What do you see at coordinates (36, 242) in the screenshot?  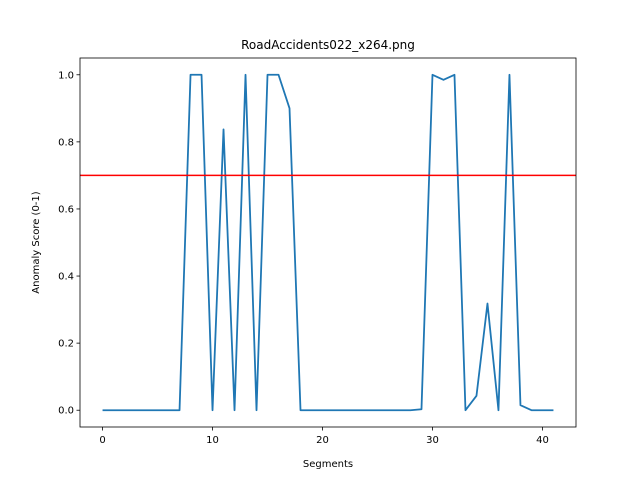 I see `y-axis-label: Anomaly Score (0-1)` at bounding box center [36, 242].